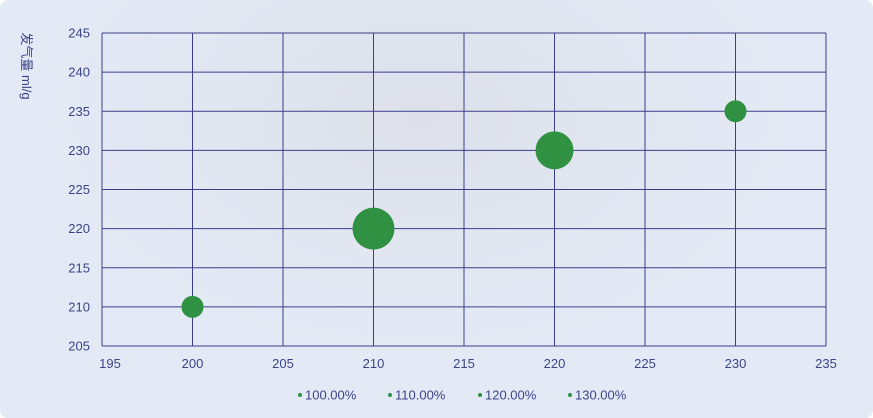 The width and height of the screenshot is (873, 418). What do you see at coordinates (464, 363) in the screenshot?
I see `x-tick-label: 215` at bounding box center [464, 363].